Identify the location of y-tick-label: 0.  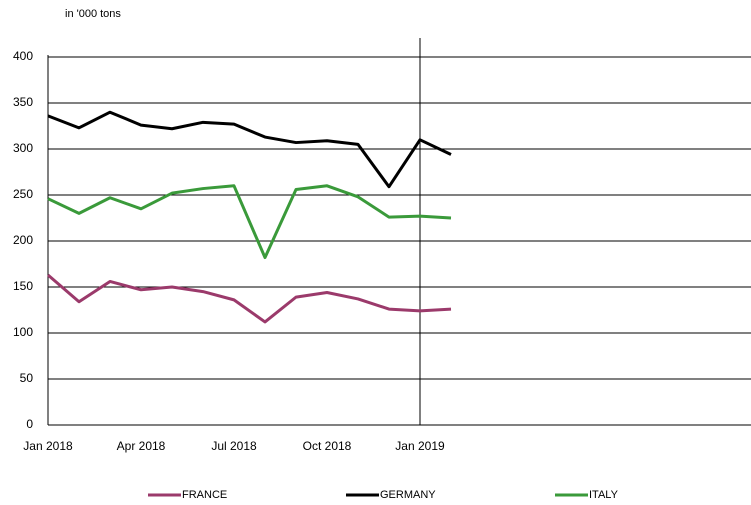
(29, 424).